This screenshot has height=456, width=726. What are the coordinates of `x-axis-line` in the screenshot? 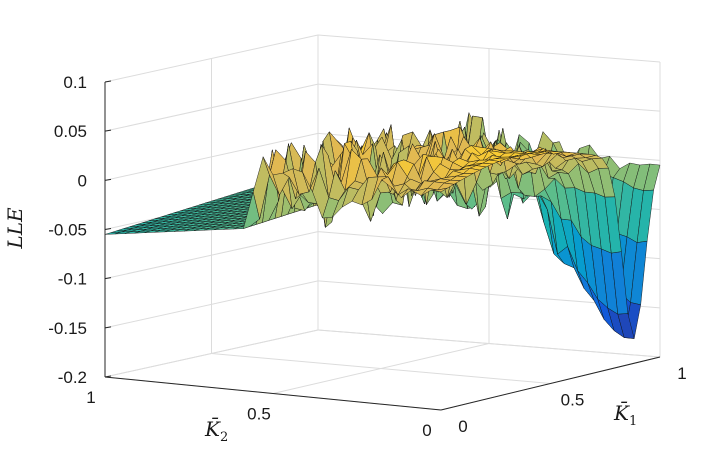 It's located at (550, 383).